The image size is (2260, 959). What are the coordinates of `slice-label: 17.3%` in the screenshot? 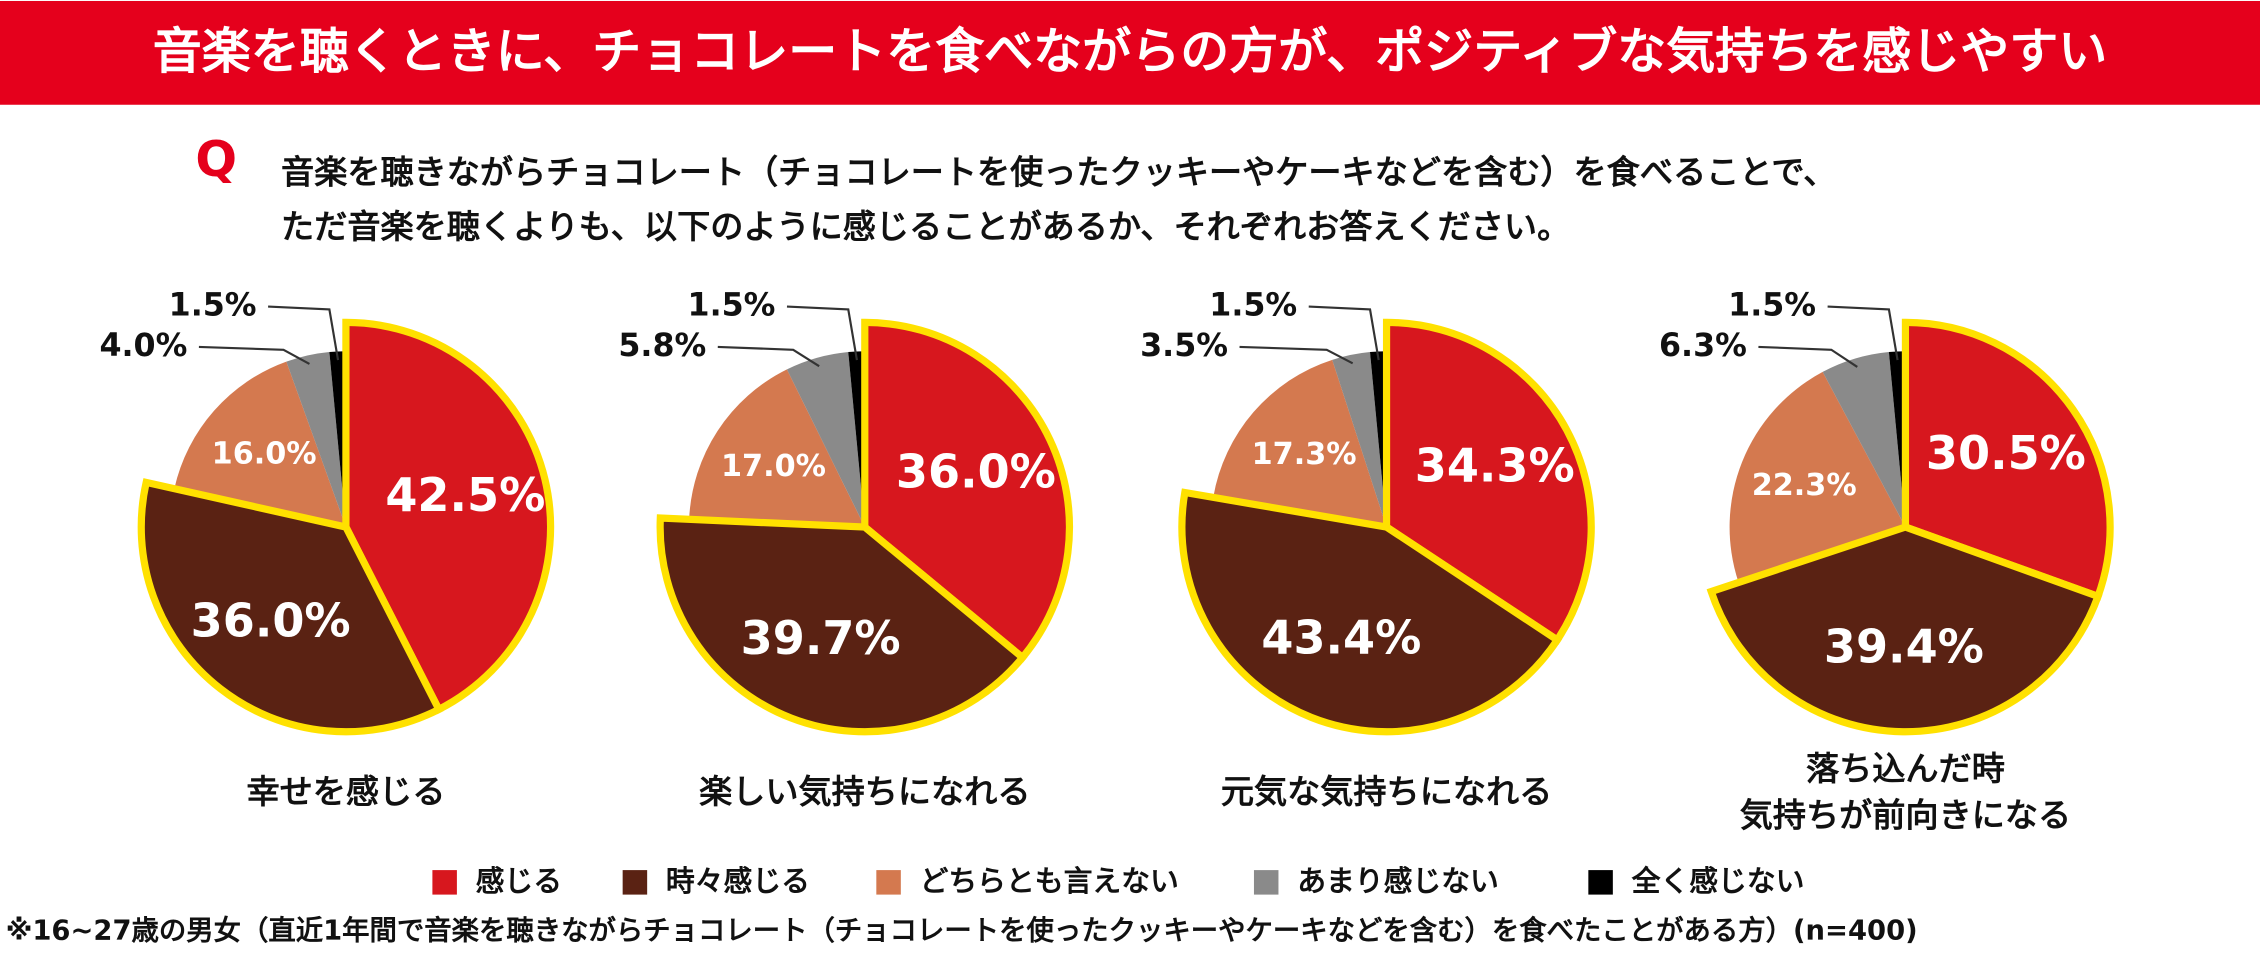 It's located at (1304, 454).